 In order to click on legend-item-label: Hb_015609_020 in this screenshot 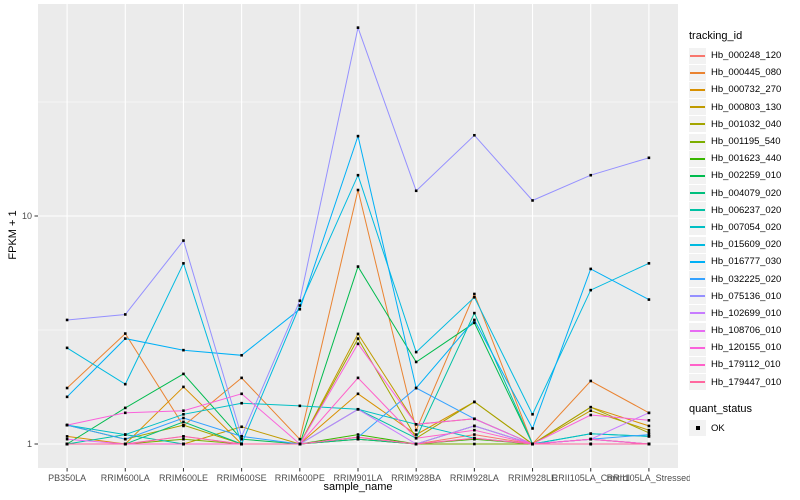, I will do `click(746, 245)`.